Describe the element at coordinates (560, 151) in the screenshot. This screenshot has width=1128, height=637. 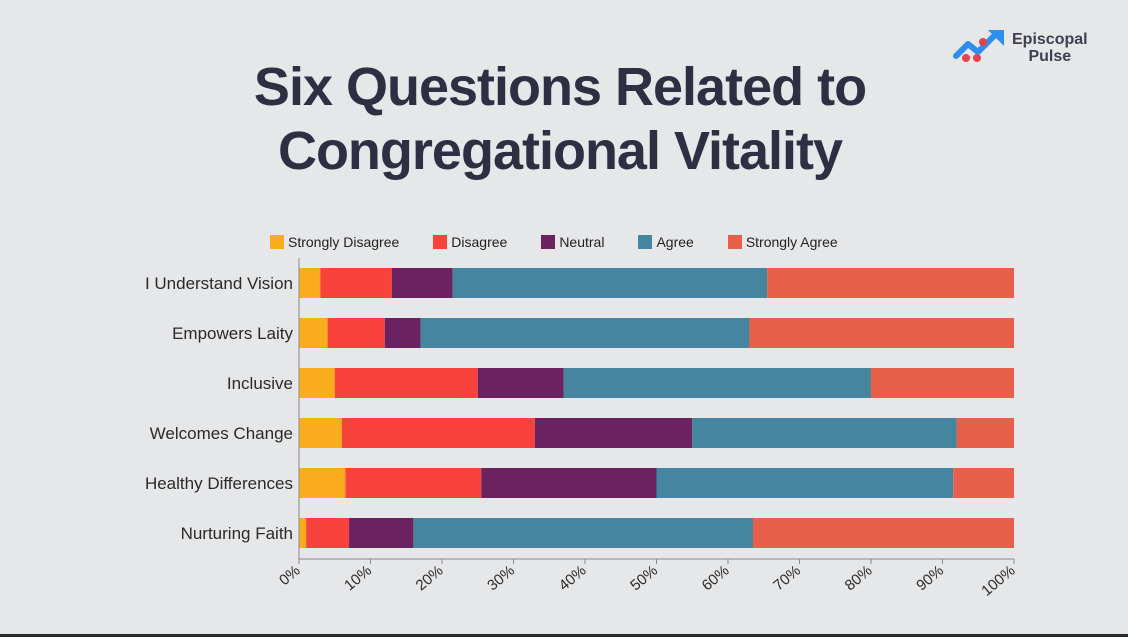
I see `chart-title-line-2: Congregational Vitality` at that location.